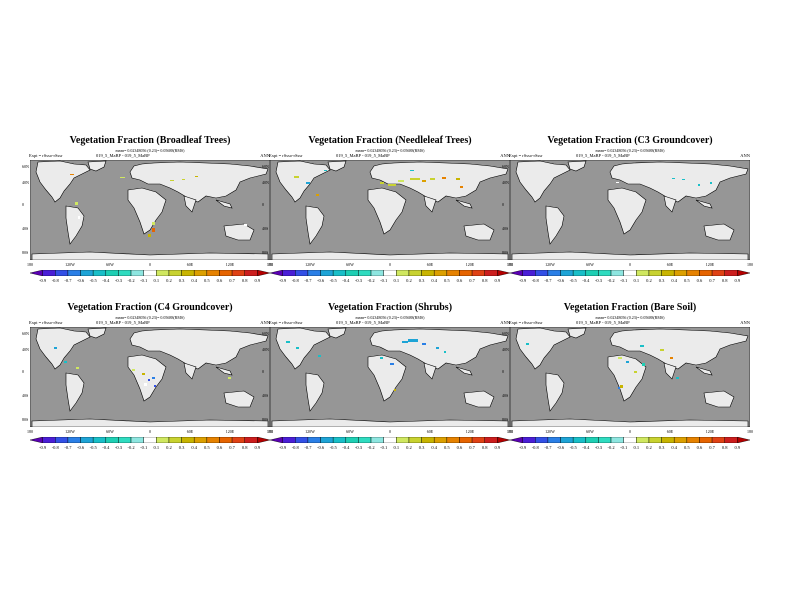  Describe the element at coordinates (265, 419) in the screenshot. I see `lat-tick-label: 80S` at that location.